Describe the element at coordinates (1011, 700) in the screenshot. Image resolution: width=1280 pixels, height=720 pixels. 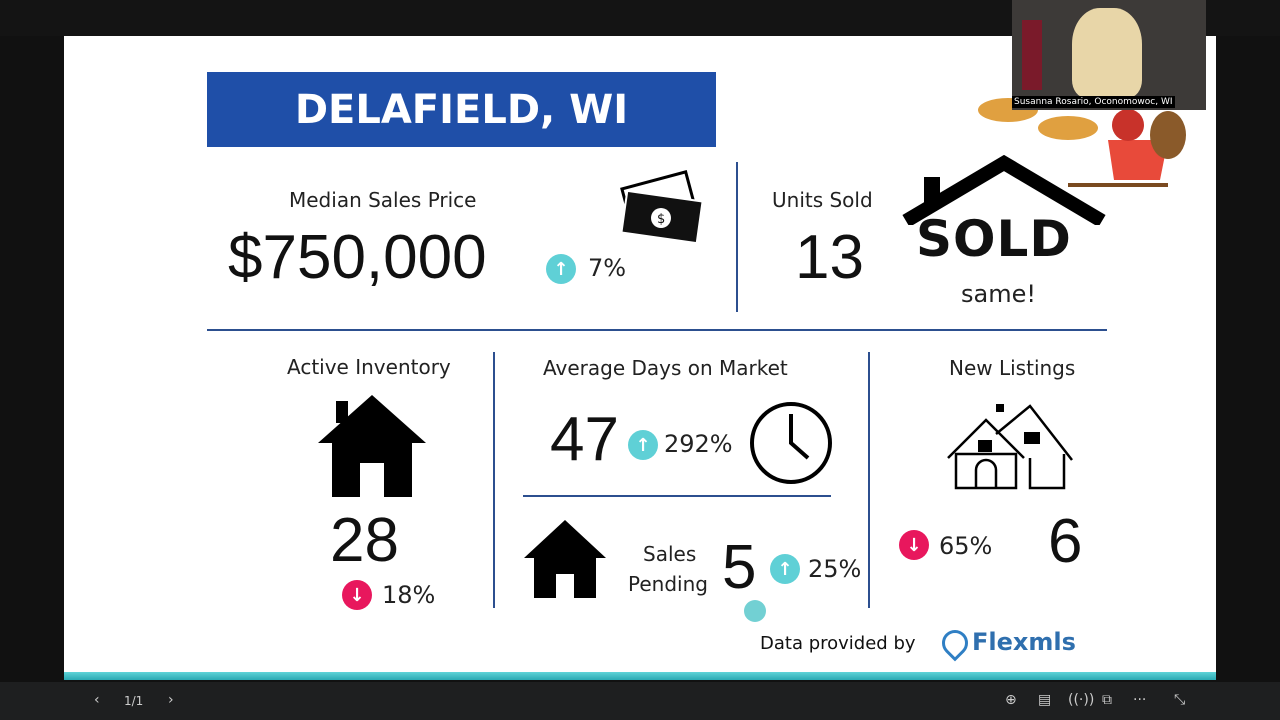
I see `zoom-icon: ⊕` at that location.